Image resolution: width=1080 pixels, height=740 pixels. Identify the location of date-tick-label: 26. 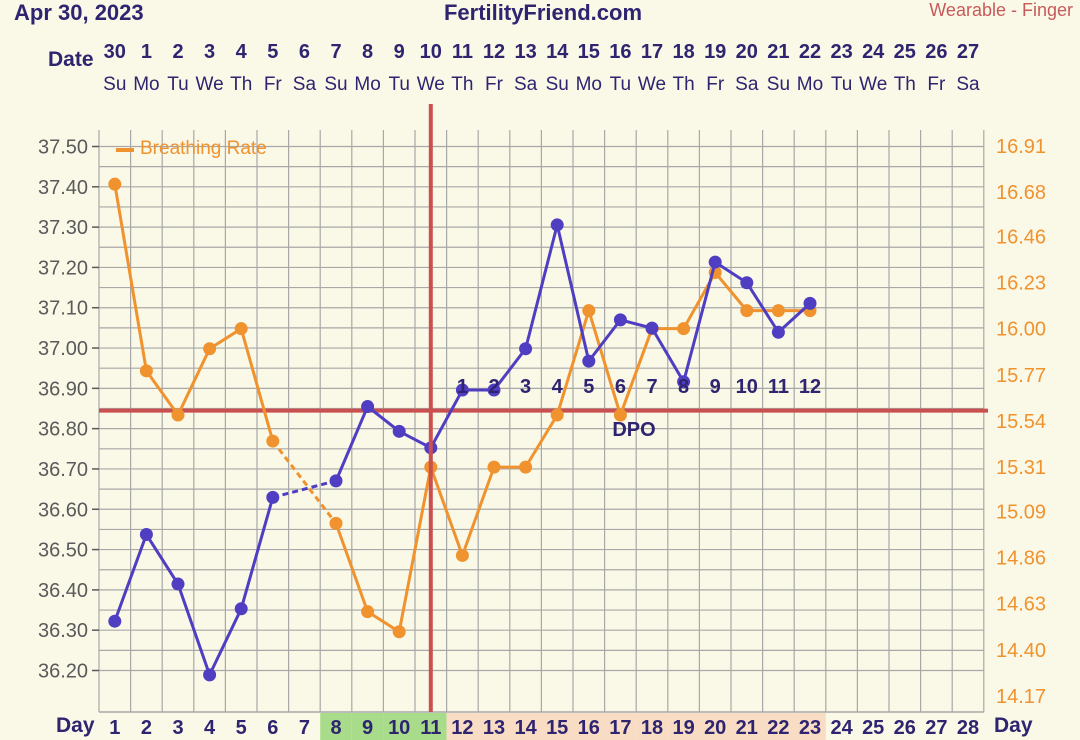
(936, 52).